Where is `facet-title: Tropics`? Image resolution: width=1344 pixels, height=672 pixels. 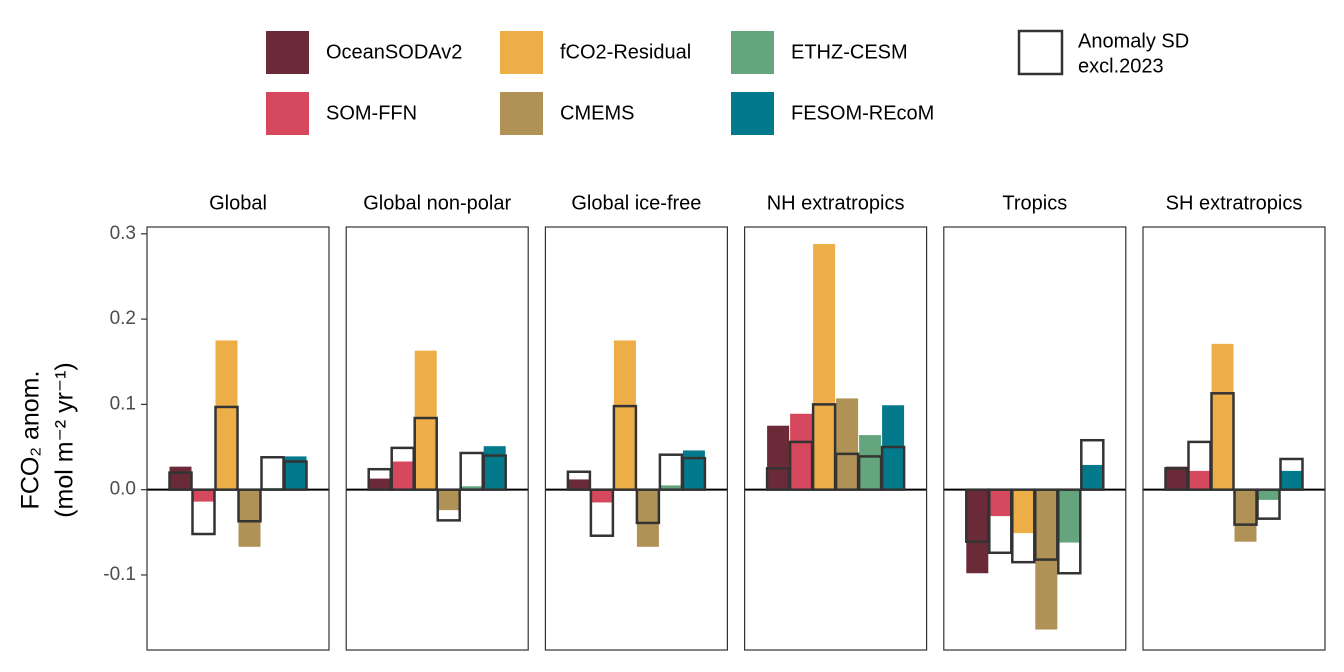
facet-title: Tropics is located at coordinates (1034, 203).